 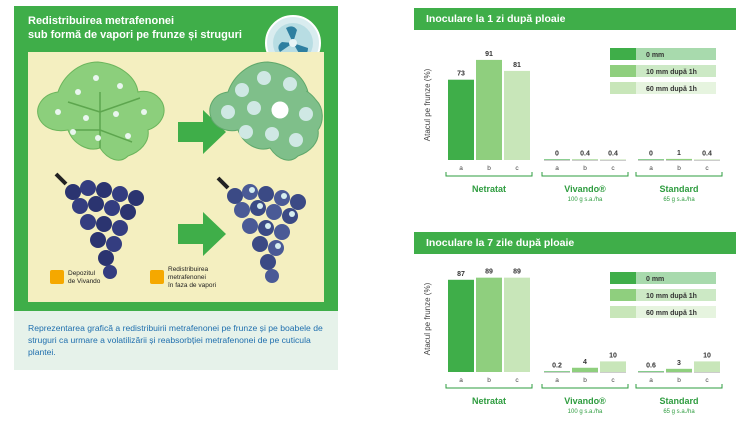 I want to click on chart-title-2: Inoculare la 7 zile după ploaie, so click(x=500, y=243).